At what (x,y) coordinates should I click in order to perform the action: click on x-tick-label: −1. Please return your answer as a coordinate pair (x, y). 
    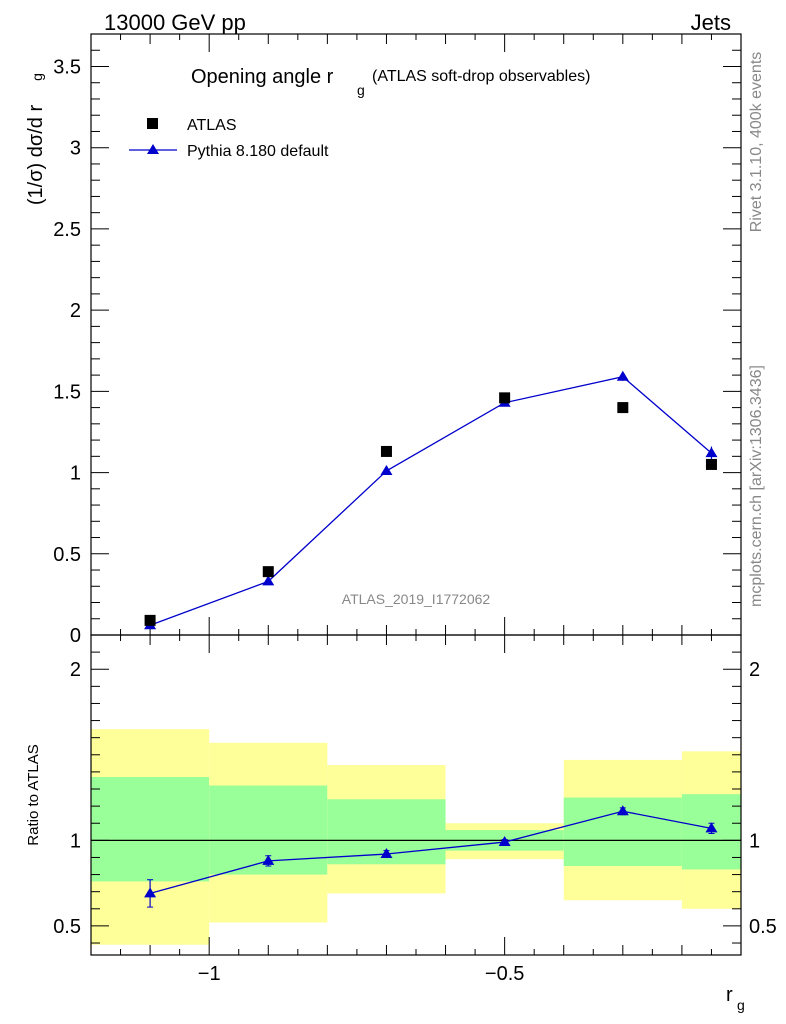
    Looking at the image, I should click on (209, 974).